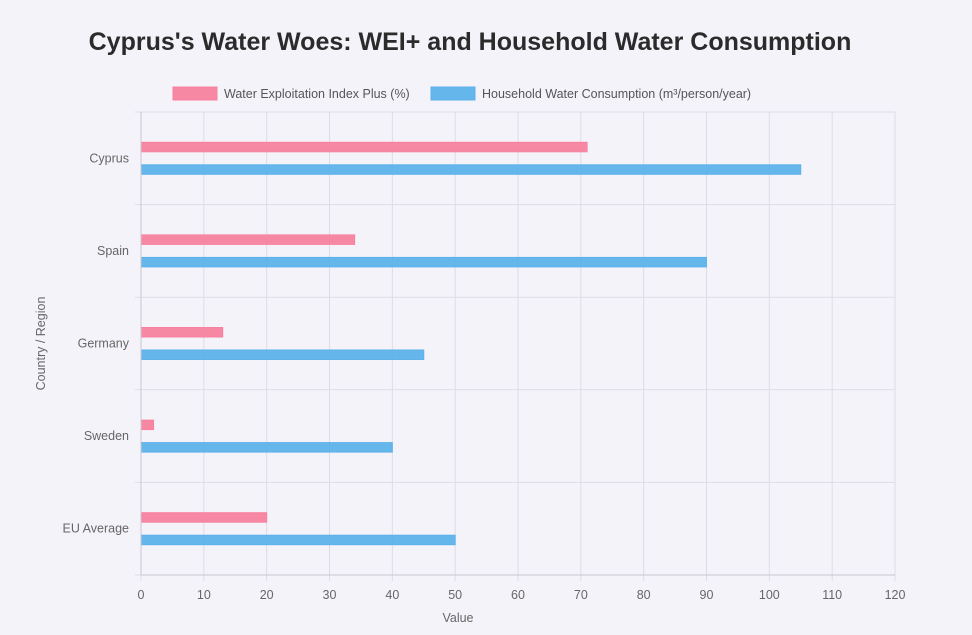  What do you see at coordinates (113, 251) in the screenshot?
I see `y-tick-label: Spain` at bounding box center [113, 251].